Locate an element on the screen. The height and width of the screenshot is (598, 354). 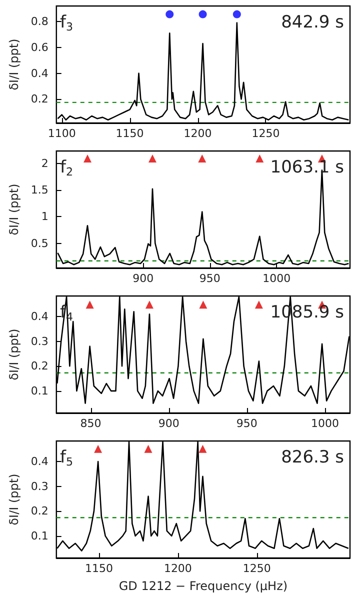
annotation: 842.9 s is located at coordinates (312, 22).